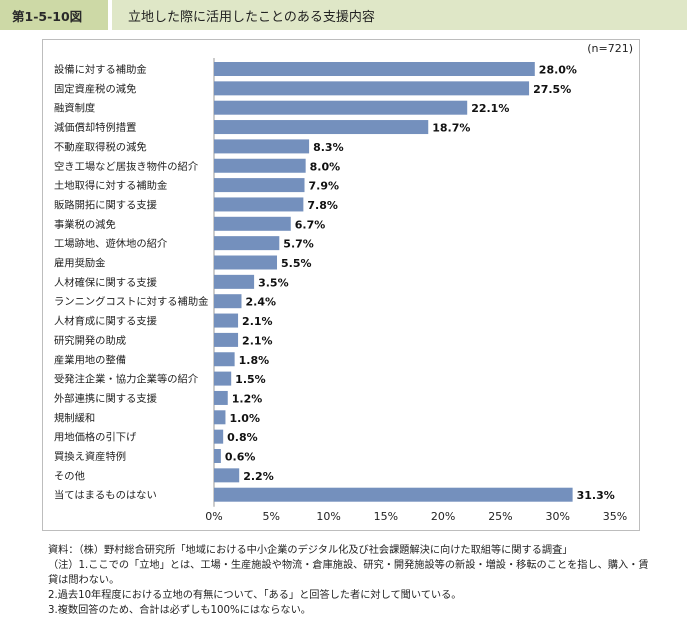  I want to click on category-label: 人材確保に関する支援, so click(105, 282).